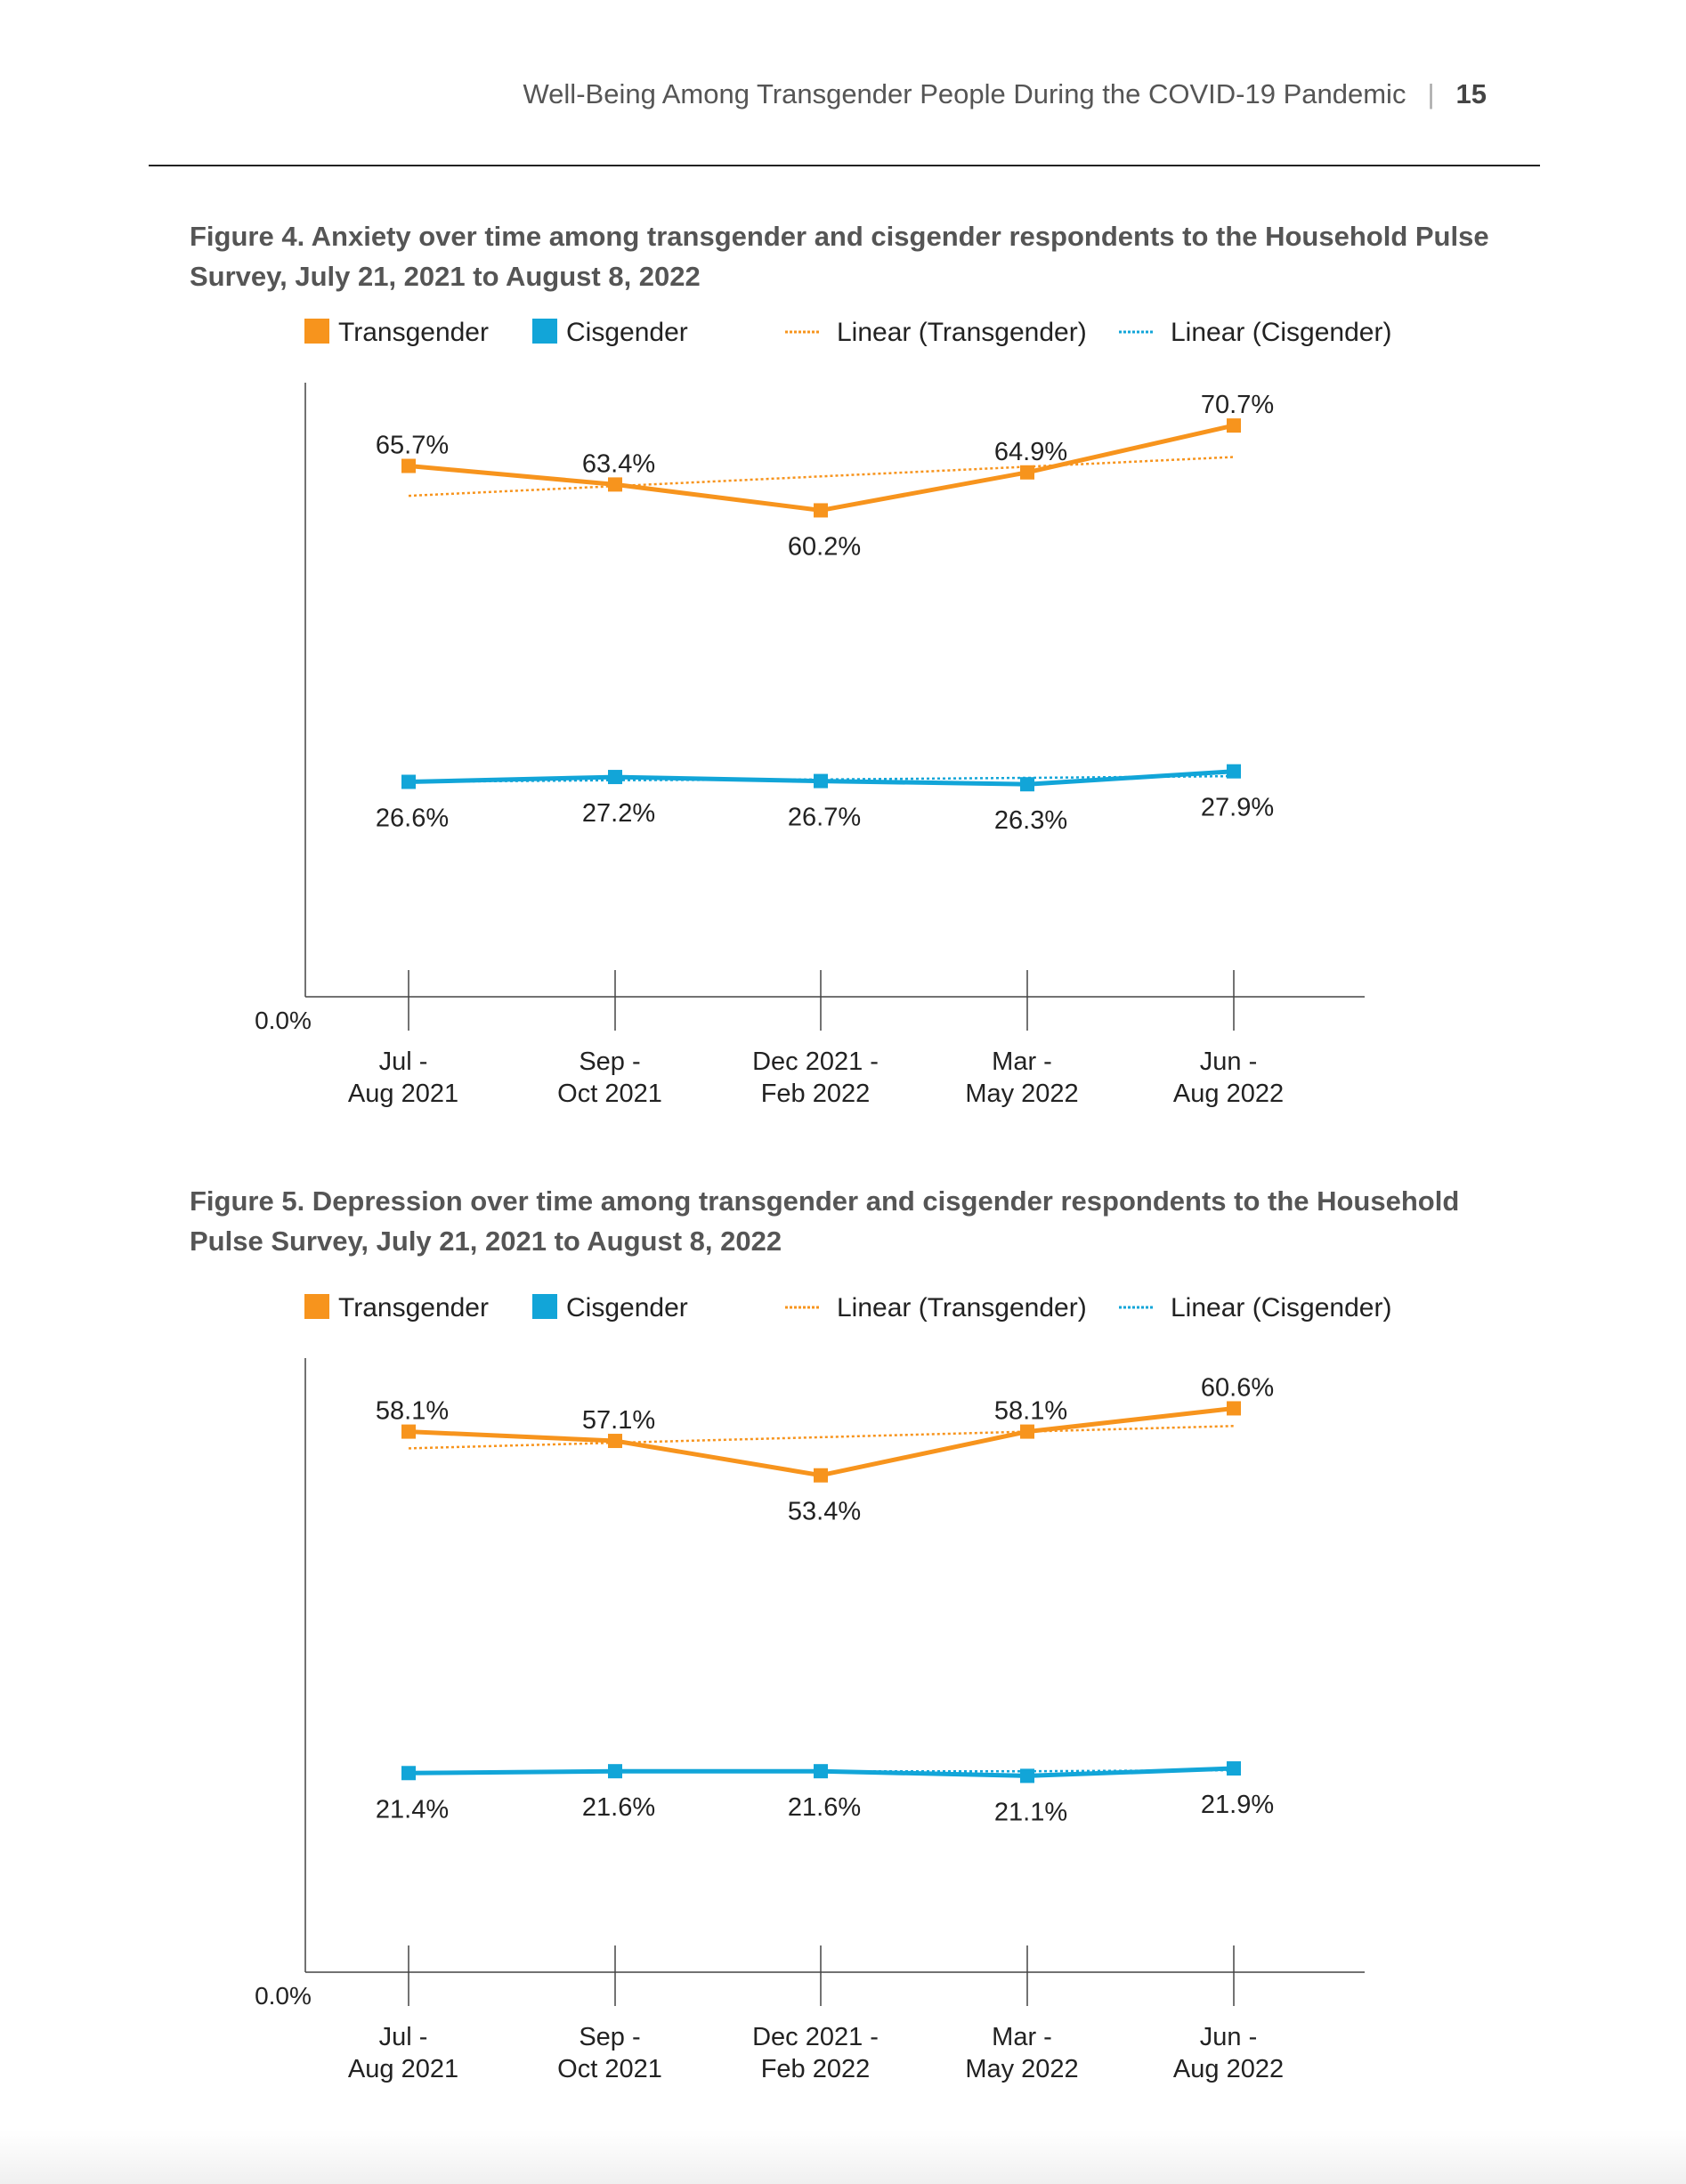 This screenshot has width=1686, height=2184. What do you see at coordinates (816, 1062) in the screenshot?
I see `x-tick-label-line: Dec 2021 -` at bounding box center [816, 1062].